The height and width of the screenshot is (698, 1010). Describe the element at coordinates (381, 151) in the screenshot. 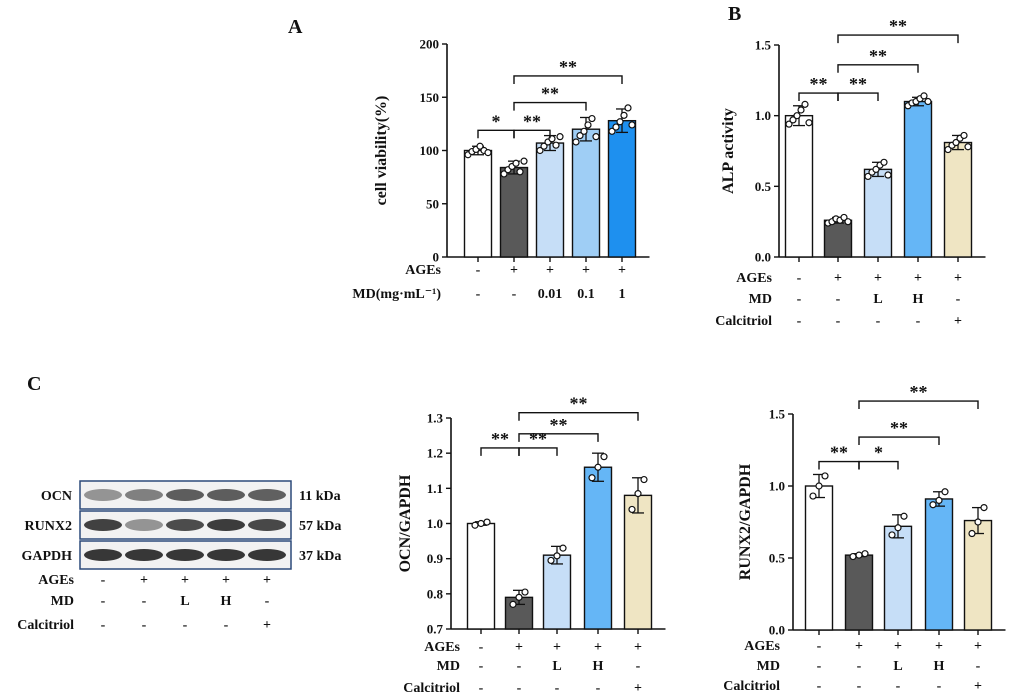

I see `y-axis-label: cell viability(%)` at that location.